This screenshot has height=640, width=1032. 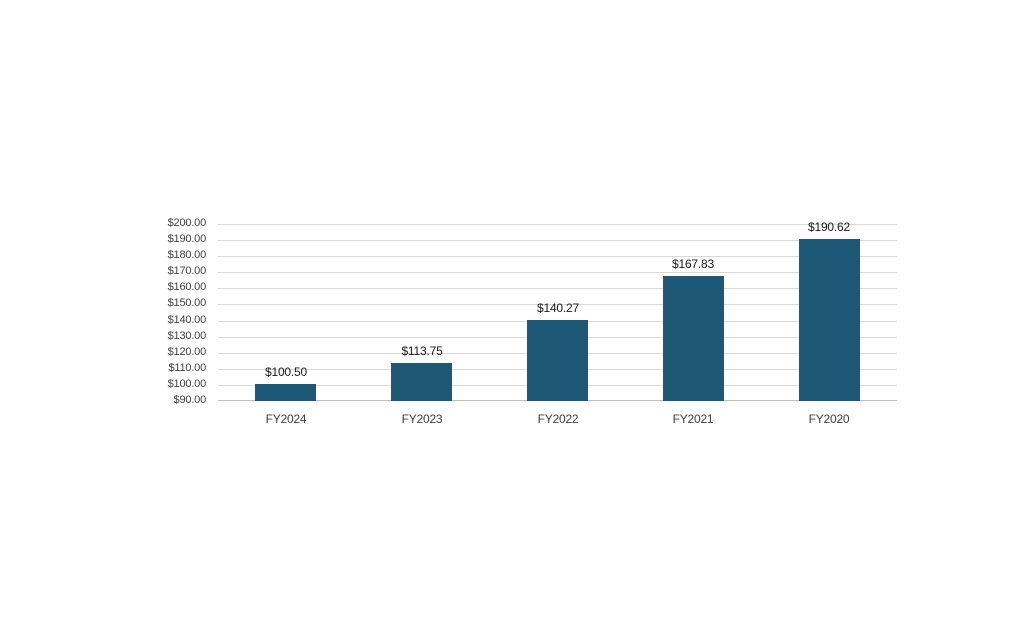 I want to click on y-axis-tick-label: $100.00, so click(x=187, y=384).